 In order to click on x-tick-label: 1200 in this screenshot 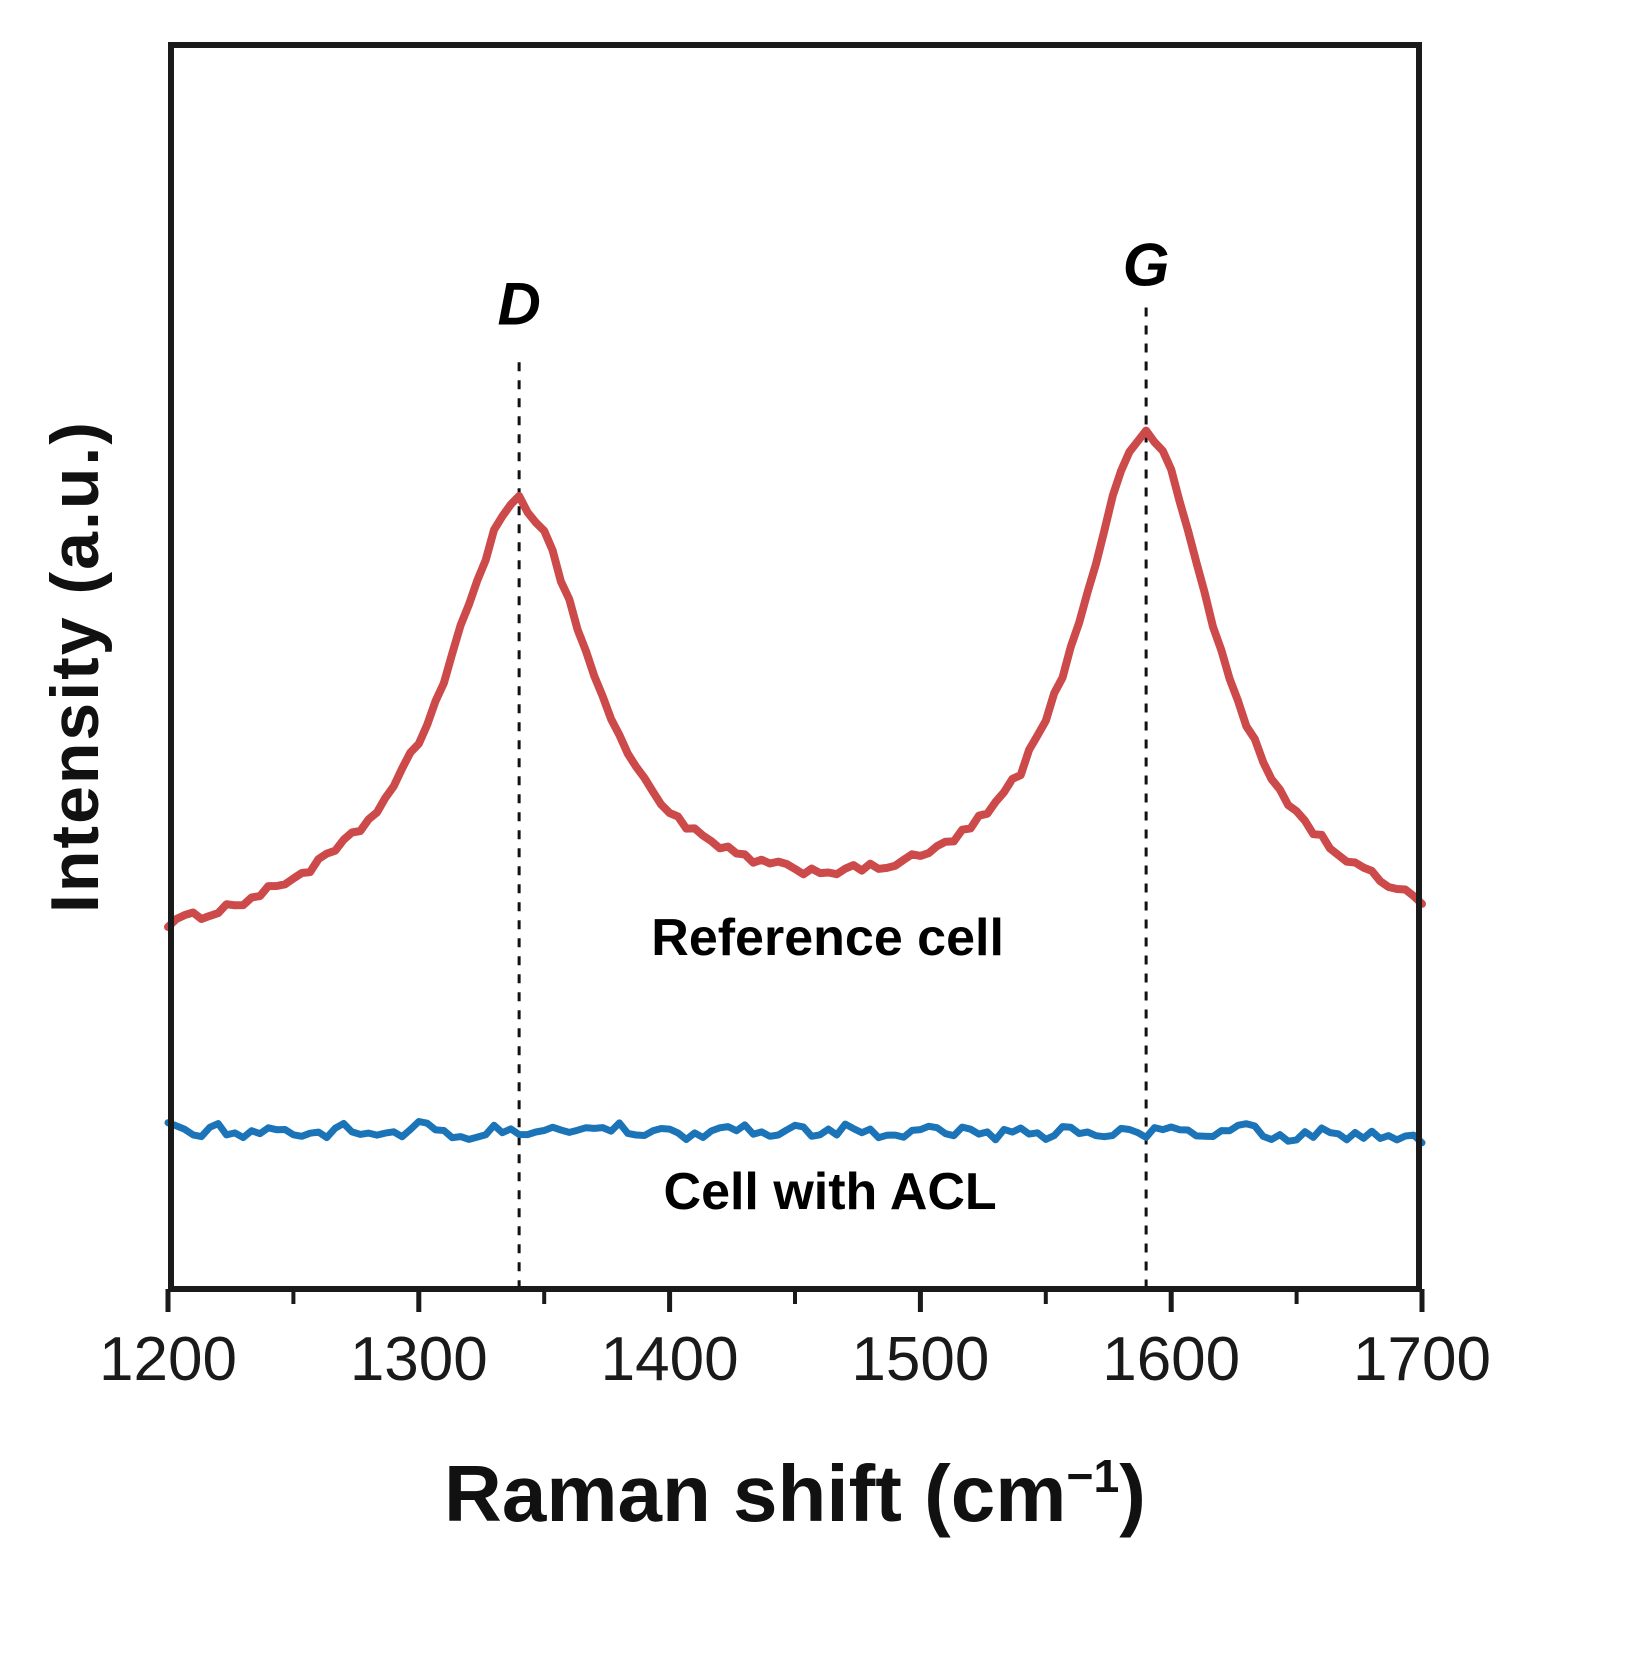, I will do `click(168, 1359)`.